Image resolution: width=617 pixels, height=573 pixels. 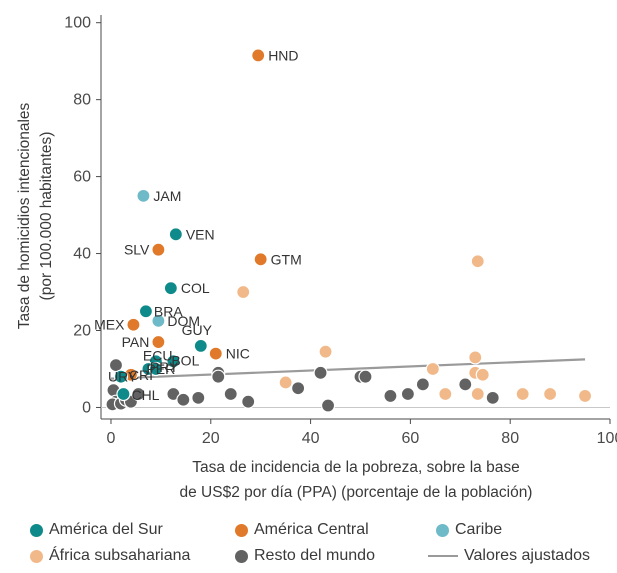 What do you see at coordinates (260, 259) in the screenshot?
I see `point-america_central-gtm` at bounding box center [260, 259].